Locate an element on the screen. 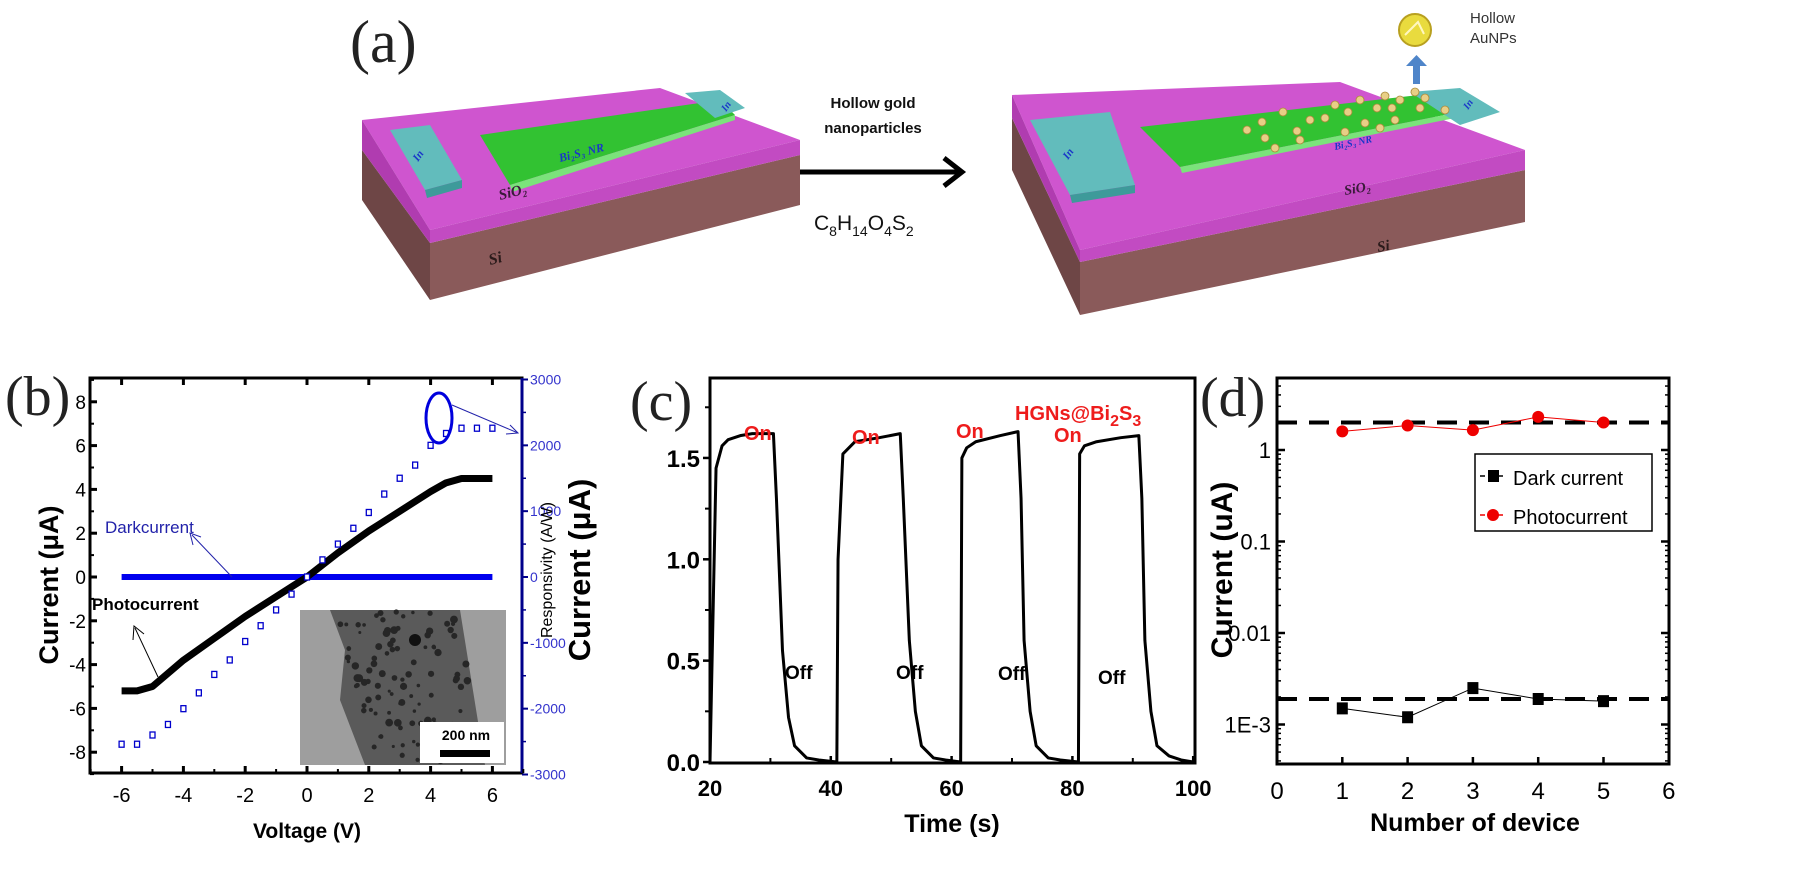 The height and width of the screenshot is (888, 1799). svg-text: Hollow gold is located at coordinates (873, 103).